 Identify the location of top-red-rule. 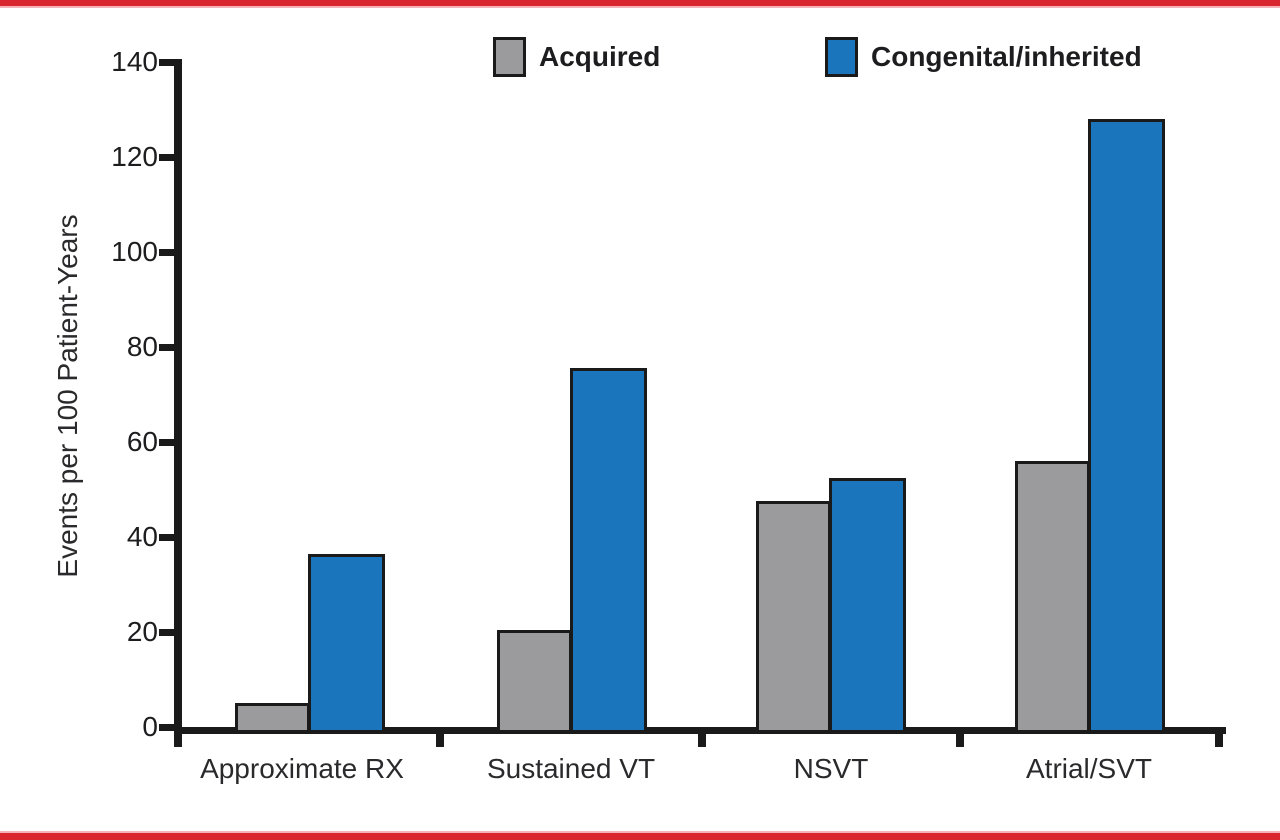
(640, 3).